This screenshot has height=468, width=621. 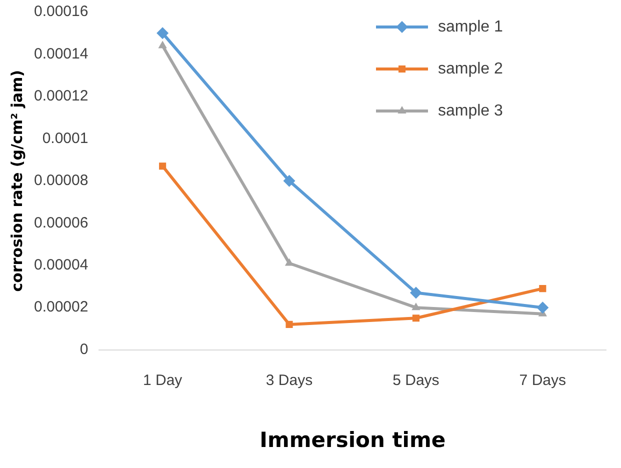 What do you see at coordinates (471, 27) in the screenshot?
I see `legend-label: sample 1` at bounding box center [471, 27].